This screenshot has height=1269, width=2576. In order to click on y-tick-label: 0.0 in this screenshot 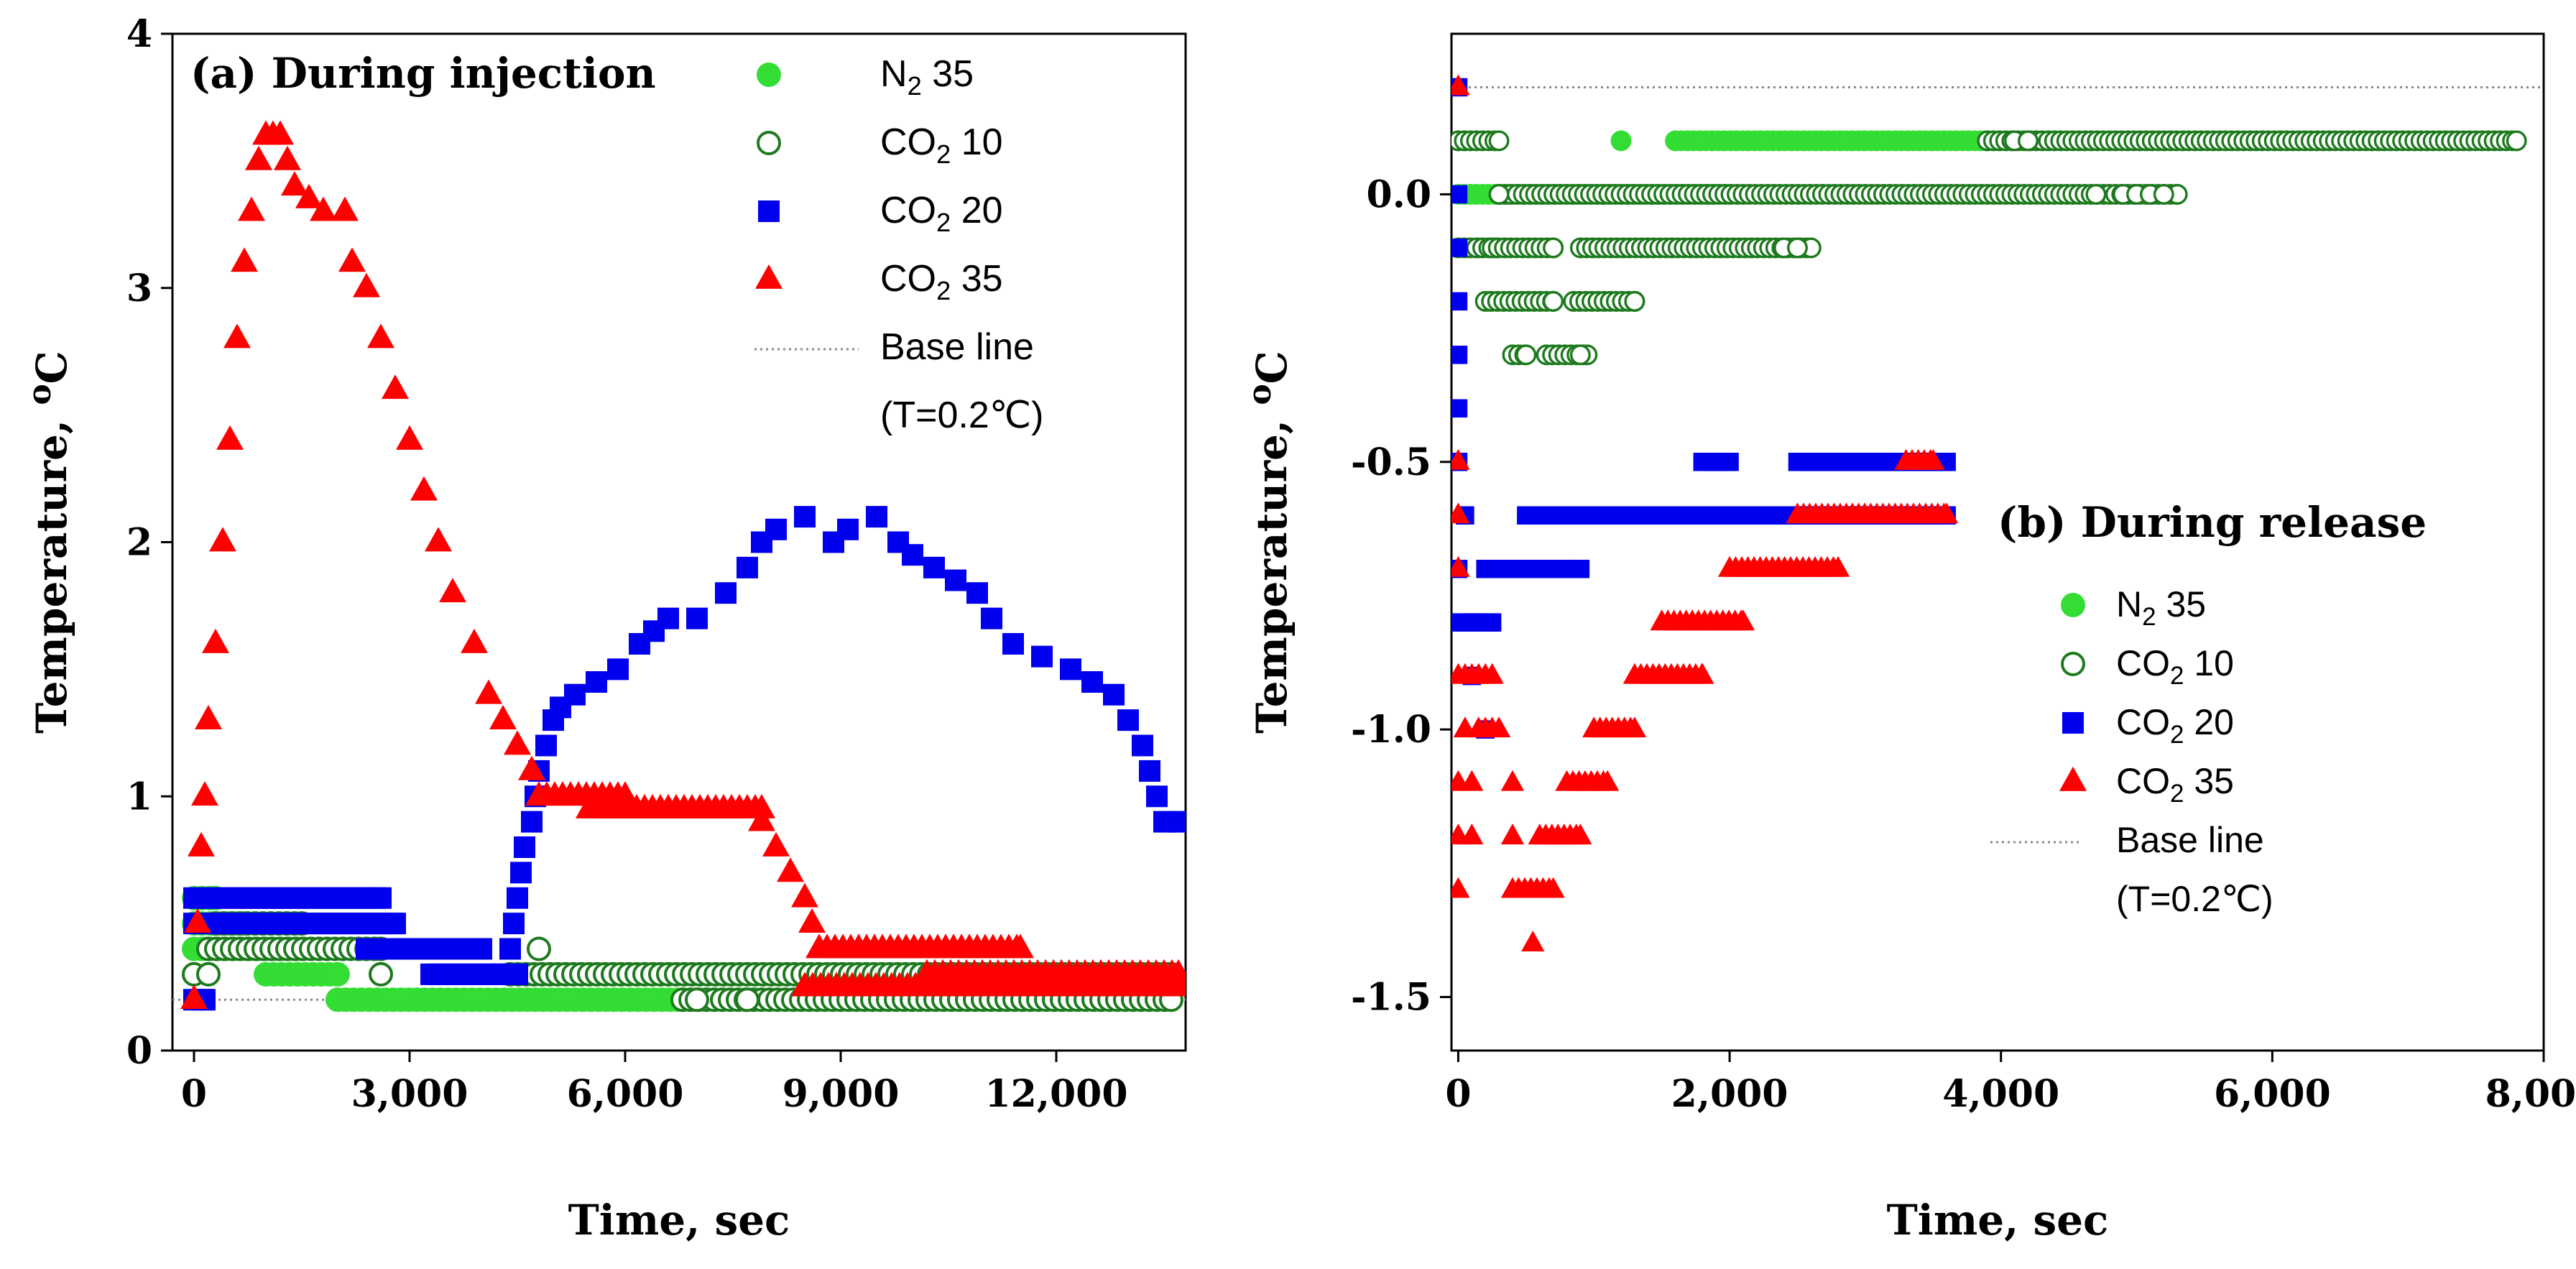, I will do `click(1399, 194)`.